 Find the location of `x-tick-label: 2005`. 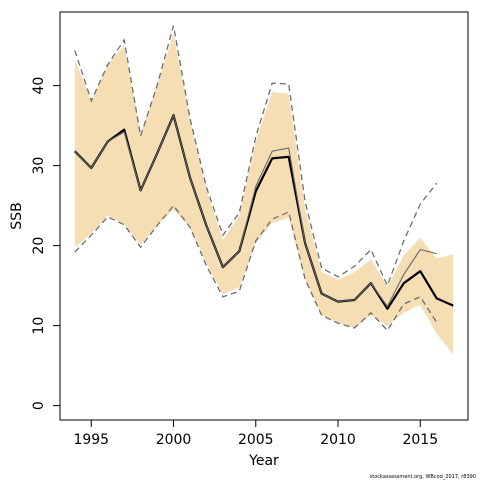

x-tick-label: 2005 is located at coordinates (256, 440).